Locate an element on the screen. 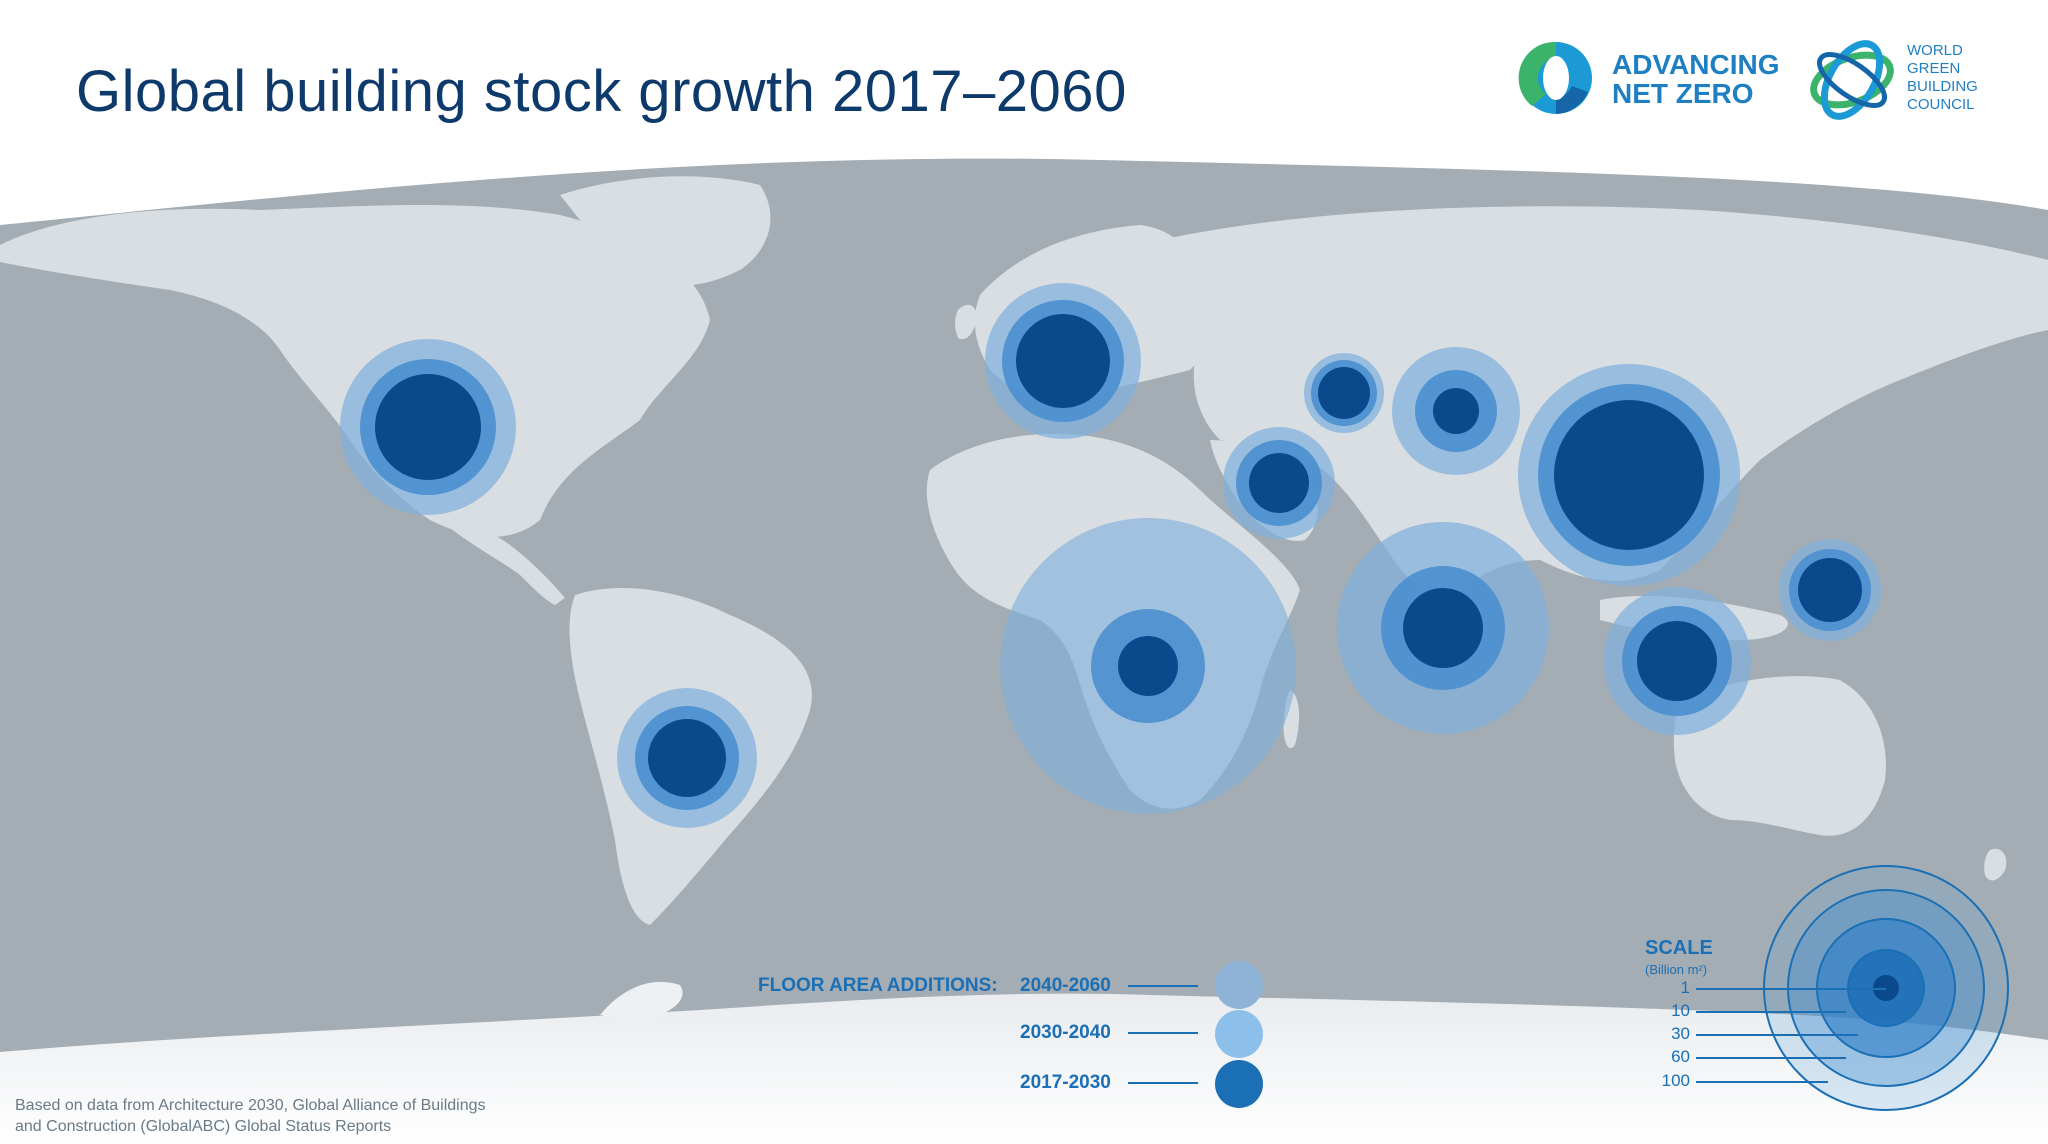 The width and height of the screenshot is (2048, 1144). antarctic-peninsula is located at coordinates (641, 1000).